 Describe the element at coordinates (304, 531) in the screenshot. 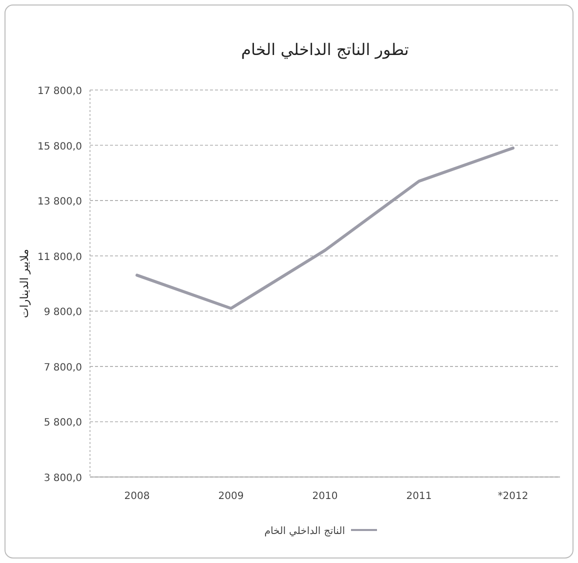

I see `legend-label: الناتج الداخلي الخام` at that location.